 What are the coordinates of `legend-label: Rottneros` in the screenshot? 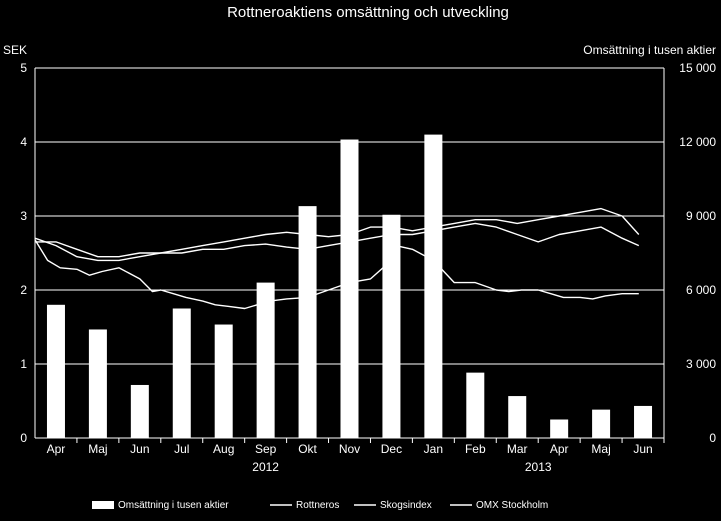 It's located at (317, 505).